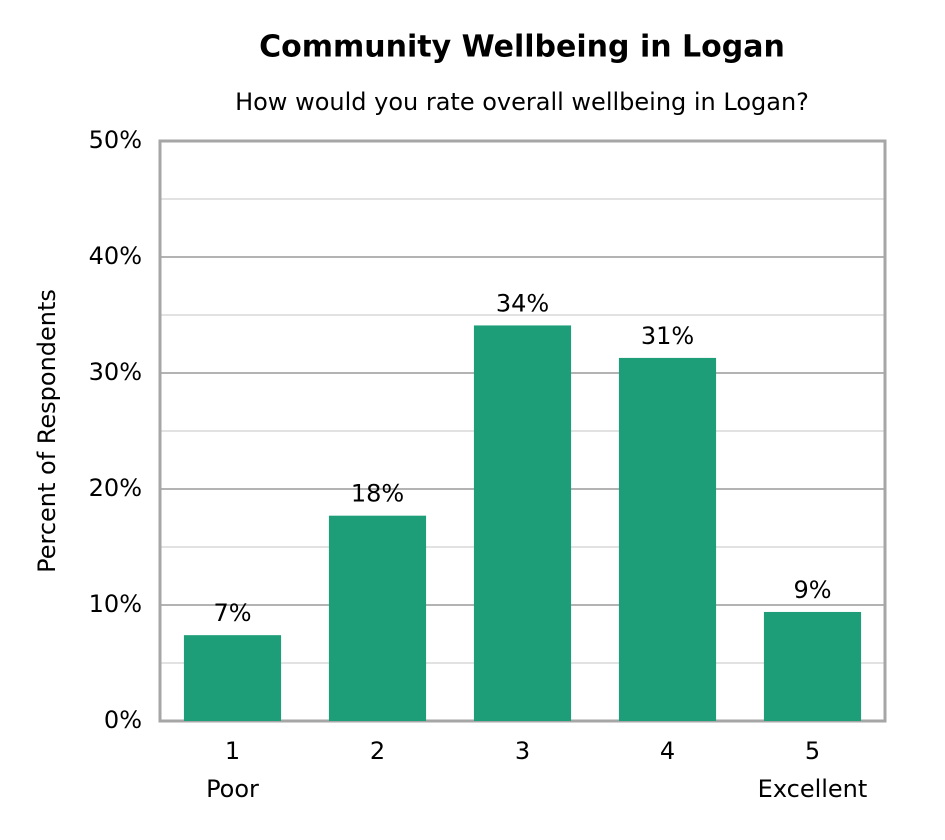  Describe the element at coordinates (47, 431) in the screenshot. I see `y-axis-label: Percent of Respondents` at that location.